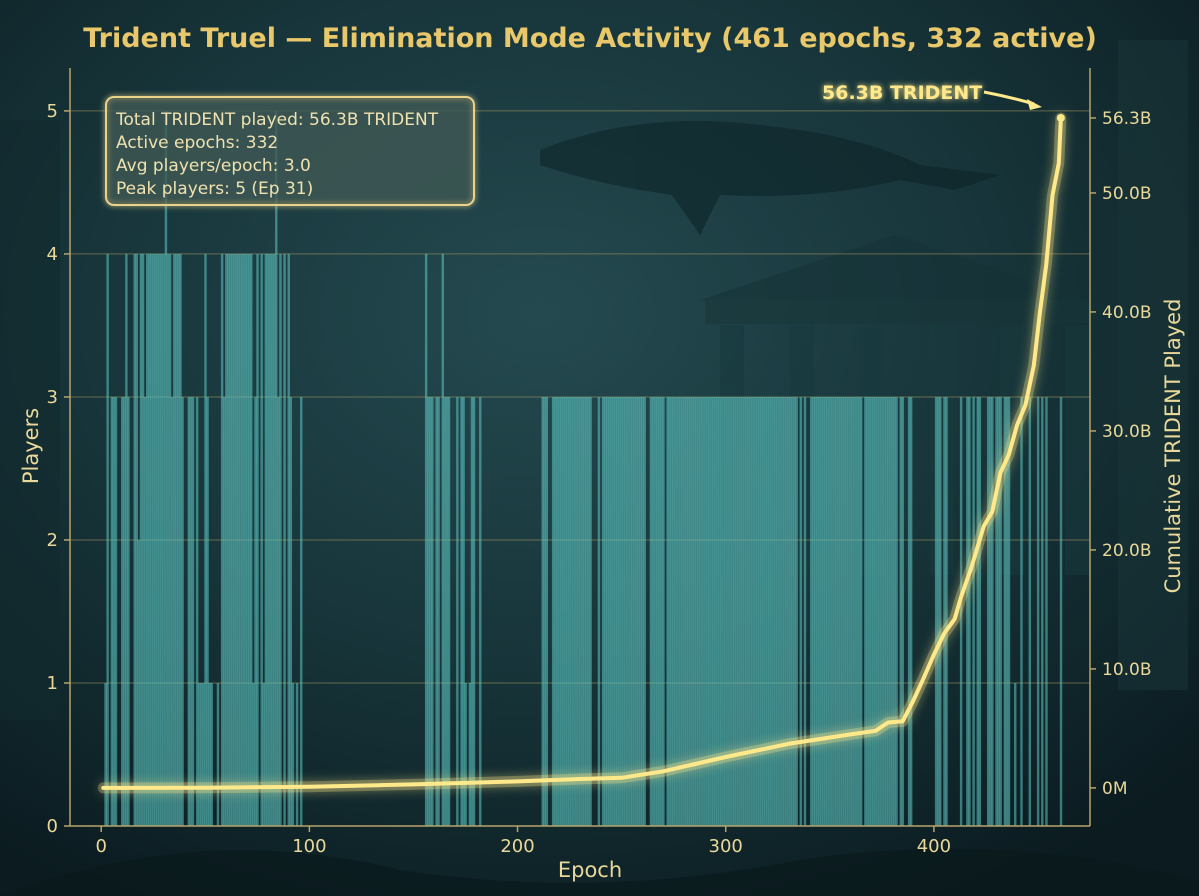 This screenshot has width=1199, height=896. Describe the element at coordinates (1127, 119) in the screenshot. I see `y2-tick-label: 56.3B` at that location.